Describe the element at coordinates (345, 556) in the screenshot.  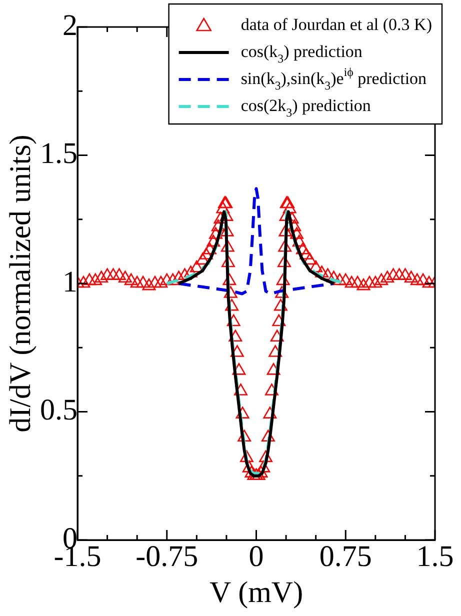
I see `x-tick-label: 0.75` at that location.